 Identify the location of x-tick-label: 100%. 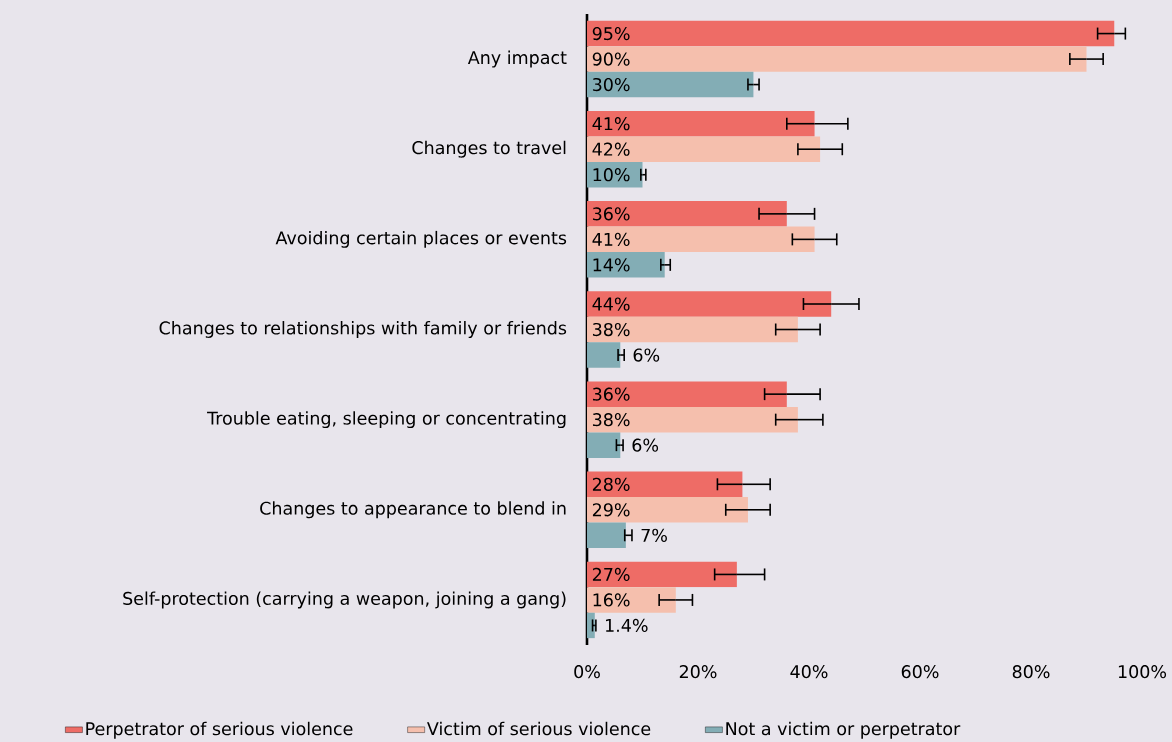
(1142, 672).